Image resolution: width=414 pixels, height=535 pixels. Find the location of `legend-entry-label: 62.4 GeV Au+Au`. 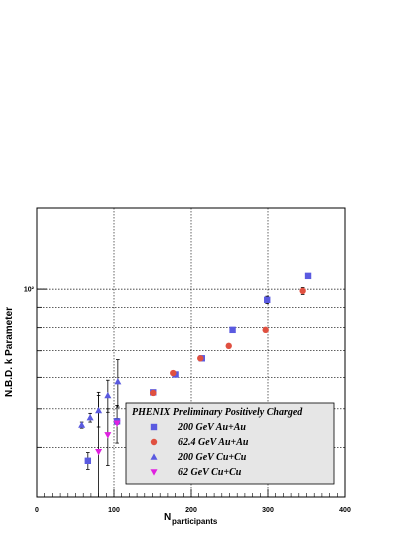

legend-entry-label: 62.4 GeV Au+Au is located at coordinates (213, 442).